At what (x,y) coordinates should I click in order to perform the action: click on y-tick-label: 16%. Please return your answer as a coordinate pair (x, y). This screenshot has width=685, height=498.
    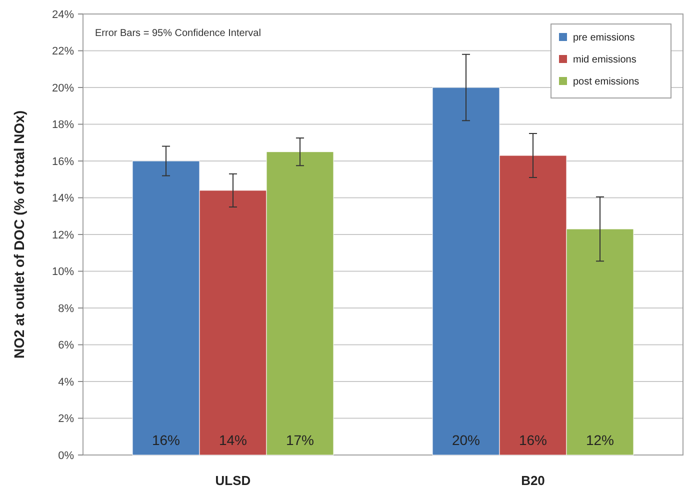
    Looking at the image, I should click on (63, 162).